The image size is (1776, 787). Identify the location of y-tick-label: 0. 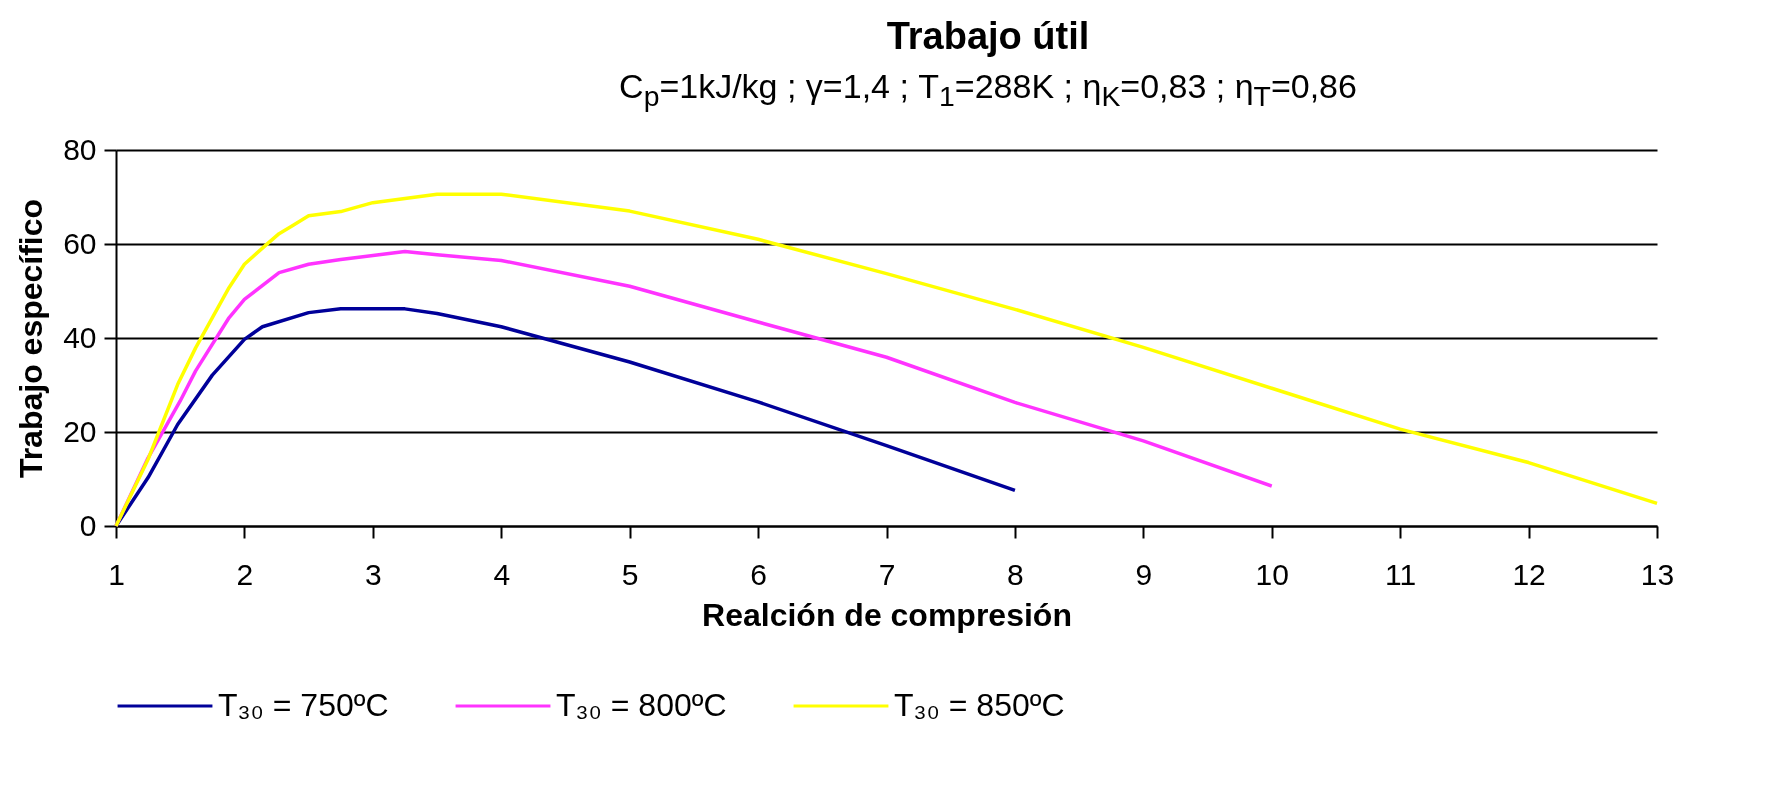
(88, 525).